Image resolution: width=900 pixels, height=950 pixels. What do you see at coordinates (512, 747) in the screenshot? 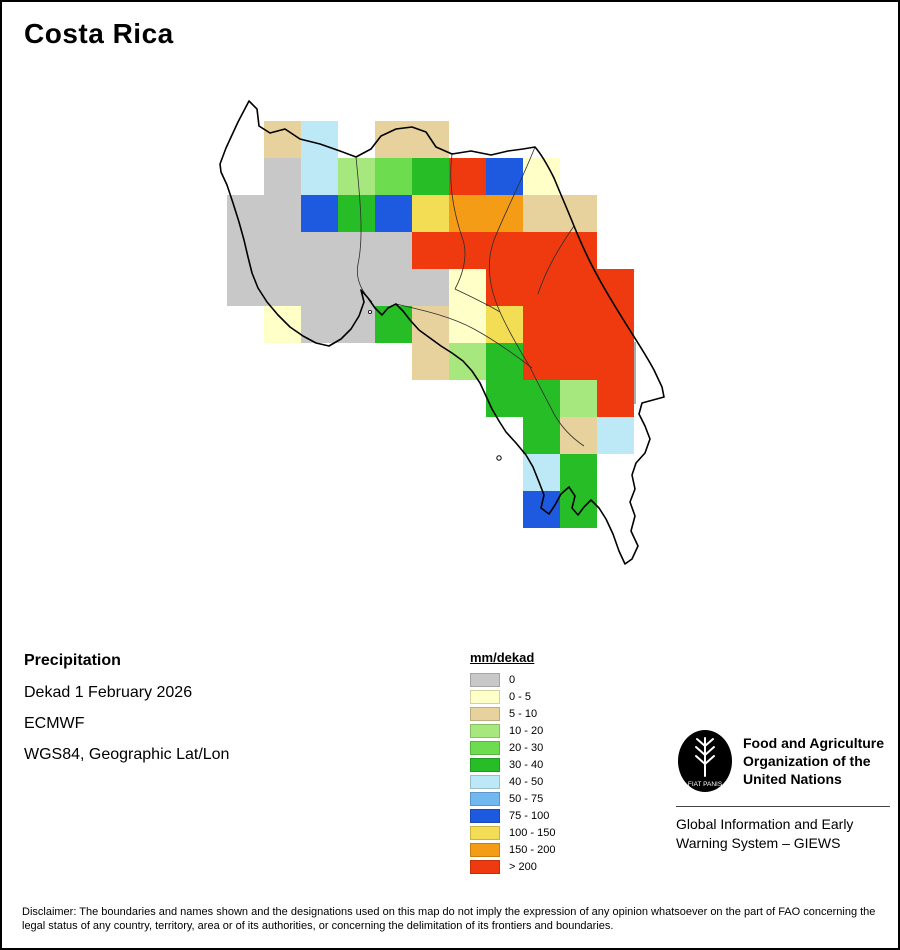
I see `legend-item: 20 - 30` at bounding box center [512, 747].